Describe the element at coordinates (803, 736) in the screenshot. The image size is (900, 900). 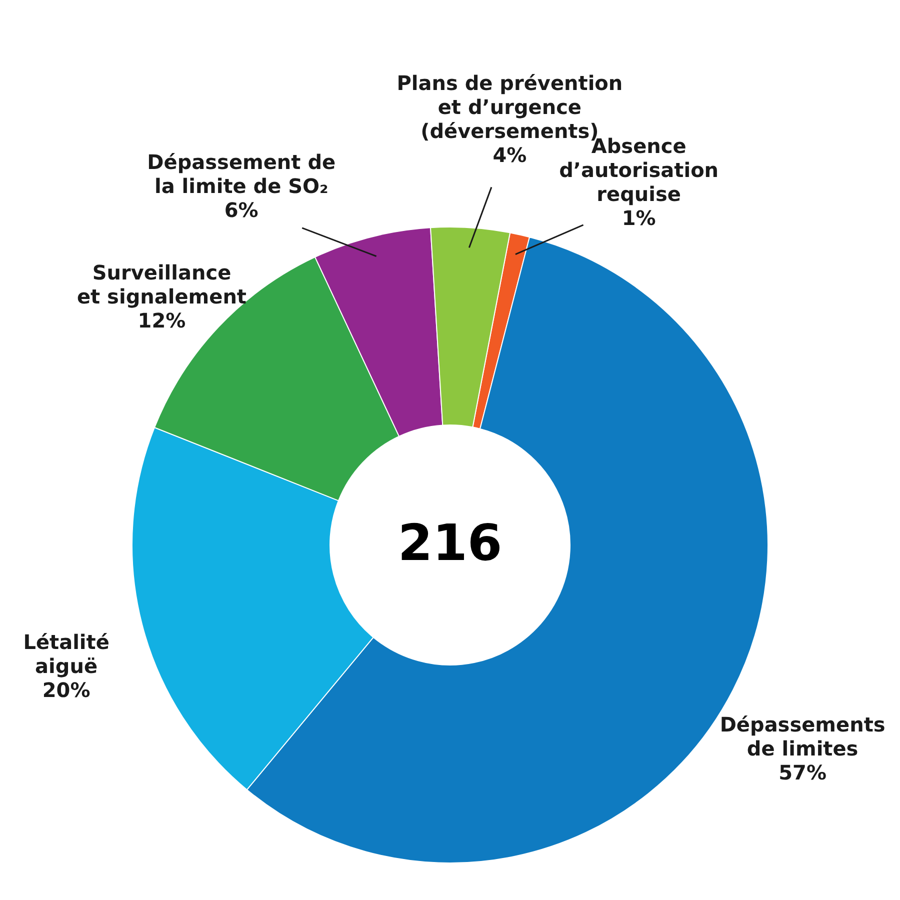
I see `slice-label: Dépassements de limites` at that location.